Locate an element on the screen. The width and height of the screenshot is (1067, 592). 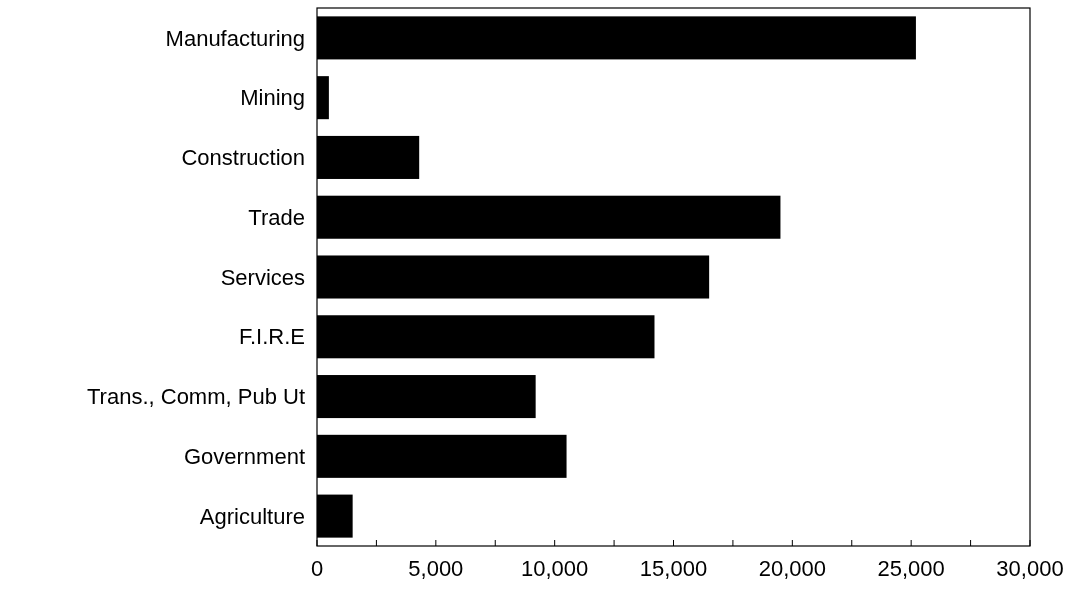
x-tick-label: 30,000 is located at coordinates (1030, 568).